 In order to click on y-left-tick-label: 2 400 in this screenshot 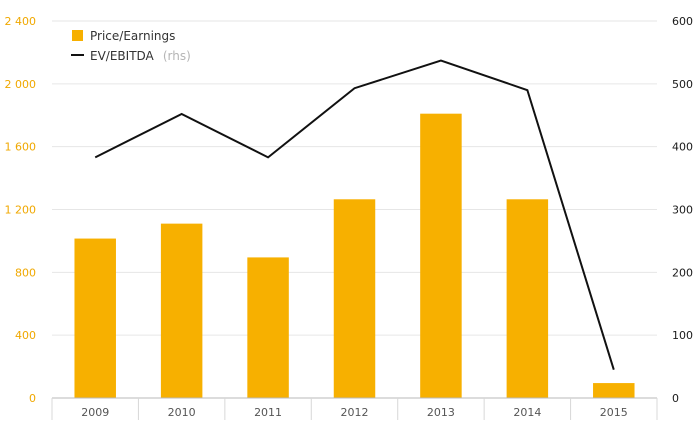, I will do `click(21, 21)`.